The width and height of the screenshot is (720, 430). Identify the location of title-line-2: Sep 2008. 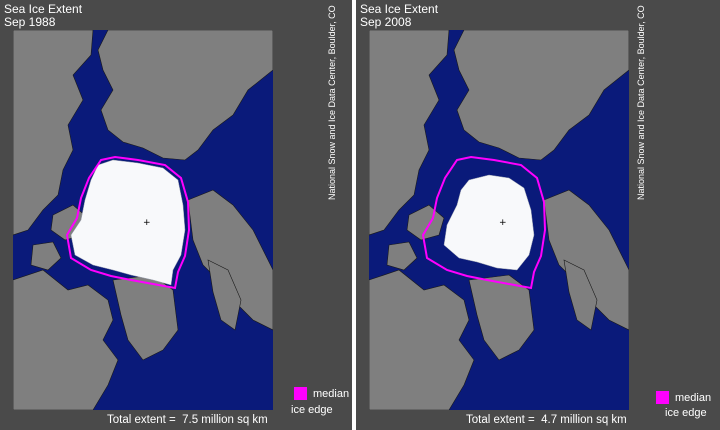
(386, 22).